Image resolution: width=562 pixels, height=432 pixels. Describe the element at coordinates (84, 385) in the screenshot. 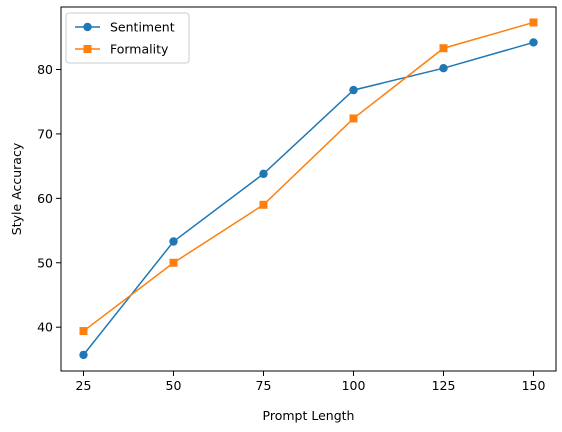

I see `x-tick-label: 25` at that location.